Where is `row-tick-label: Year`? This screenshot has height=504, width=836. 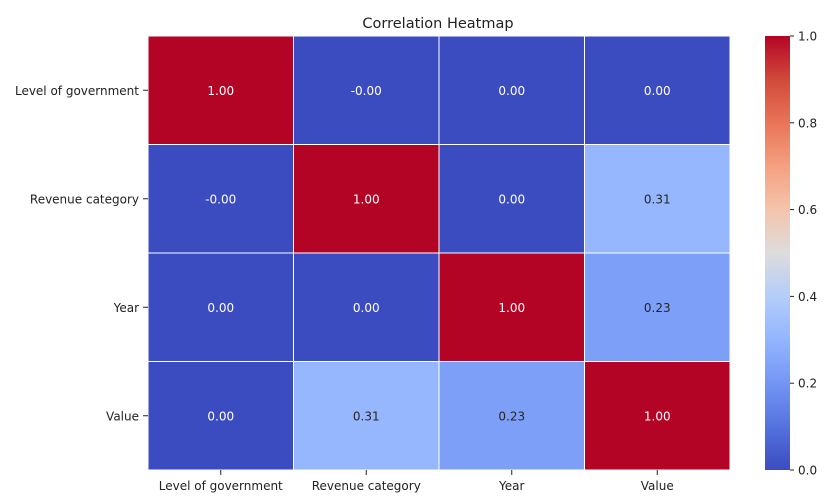 row-tick-label: Year is located at coordinates (126, 308).